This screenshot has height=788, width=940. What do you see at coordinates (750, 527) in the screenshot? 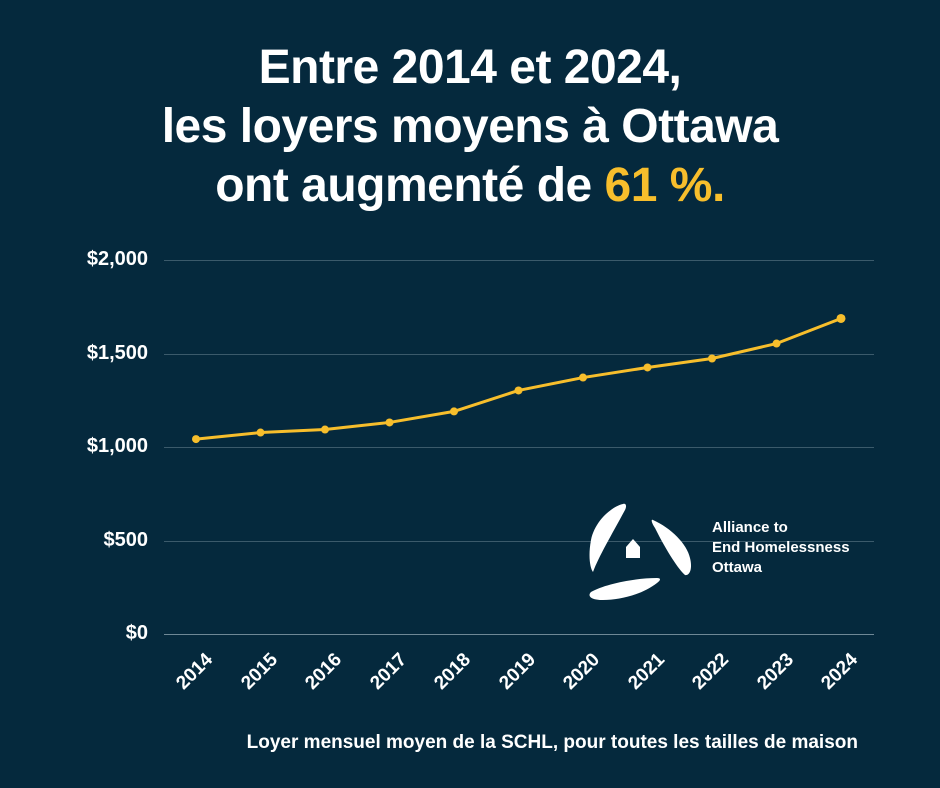
I see `org-name-line-1: Alliance to` at bounding box center [750, 527].